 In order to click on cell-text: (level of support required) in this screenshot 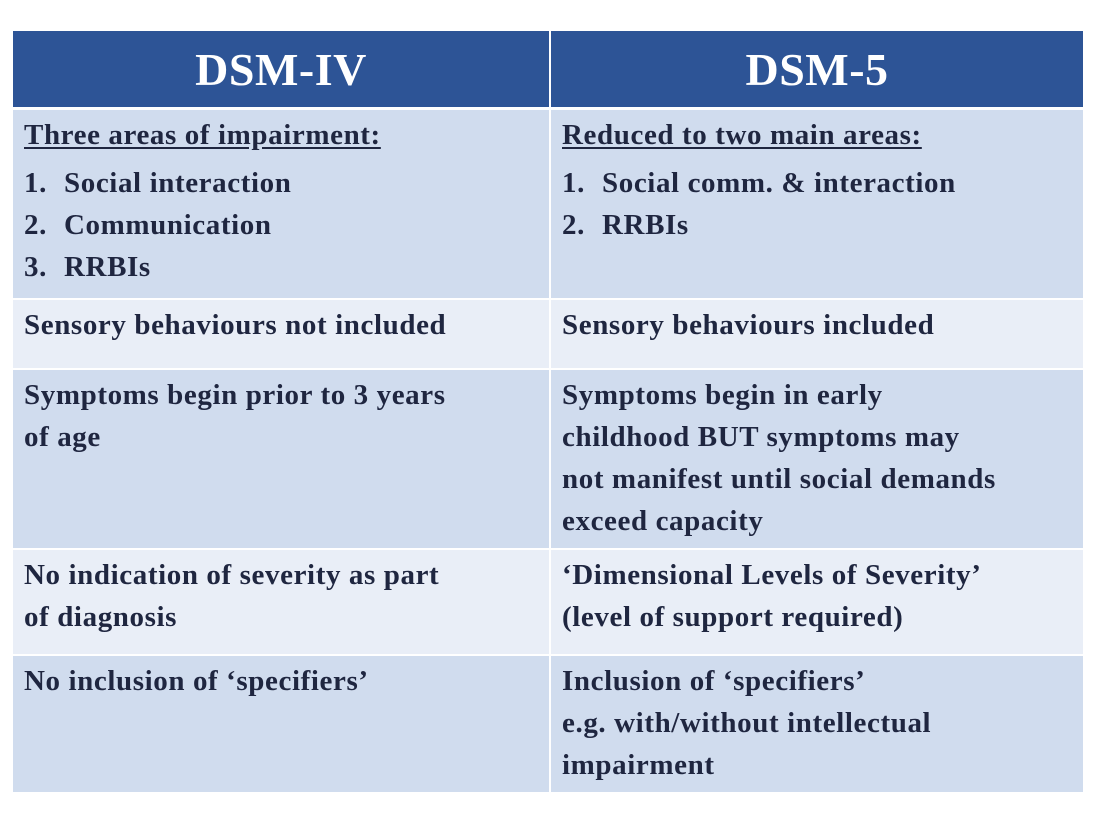, I will do `click(733, 616)`.